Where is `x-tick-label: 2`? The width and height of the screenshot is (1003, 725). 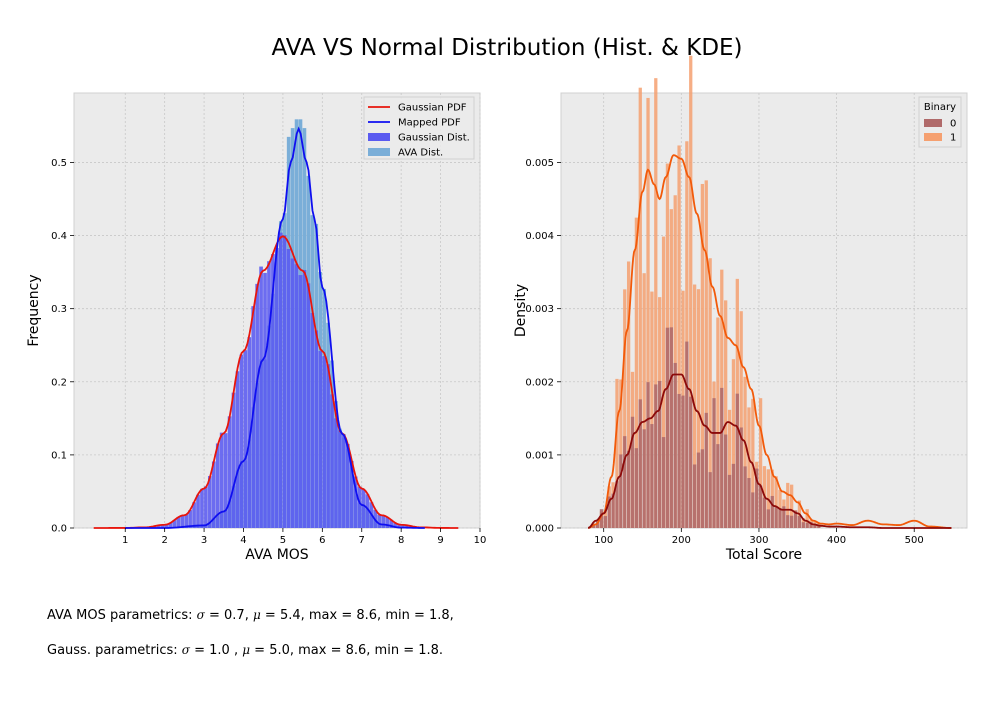 x-tick-label: 2 is located at coordinates (164, 540).